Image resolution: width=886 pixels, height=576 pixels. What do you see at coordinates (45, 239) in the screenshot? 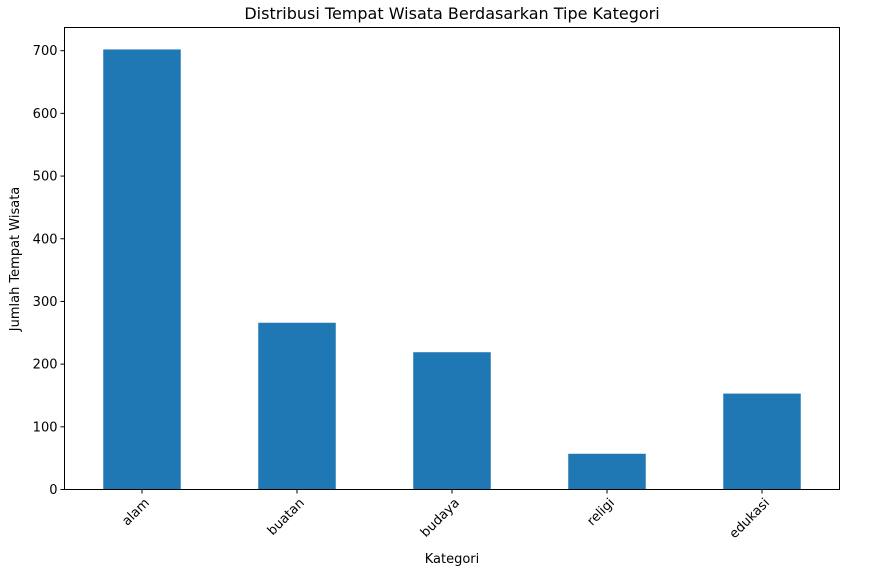
I see `y-tick-label: 400` at bounding box center [45, 239].